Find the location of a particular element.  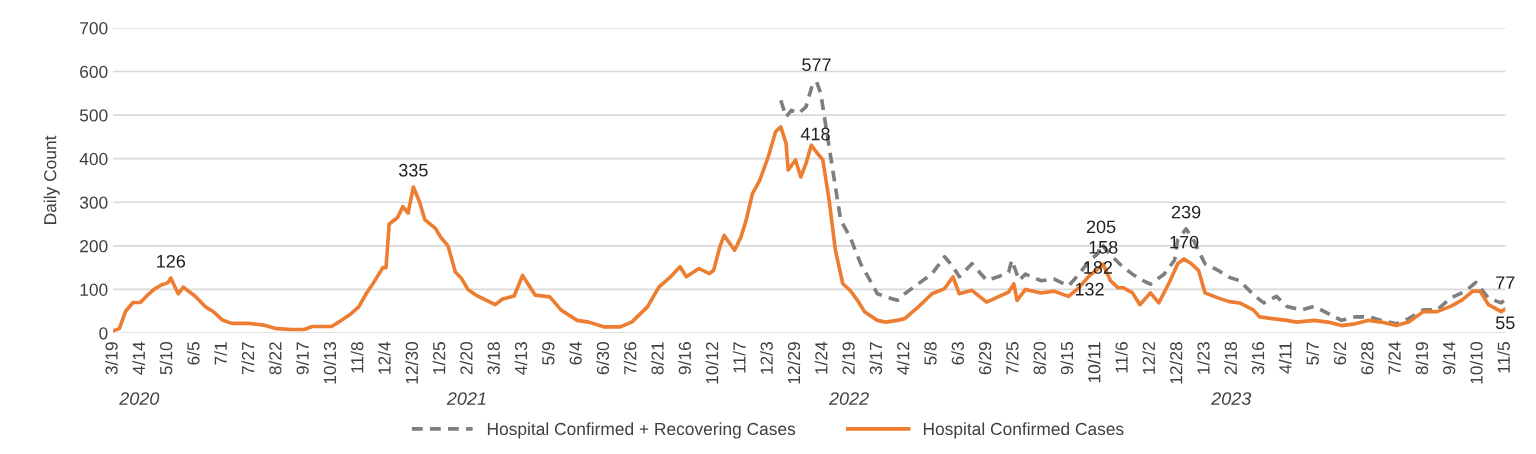

annotation: 205 is located at coordinates (1101, 227).